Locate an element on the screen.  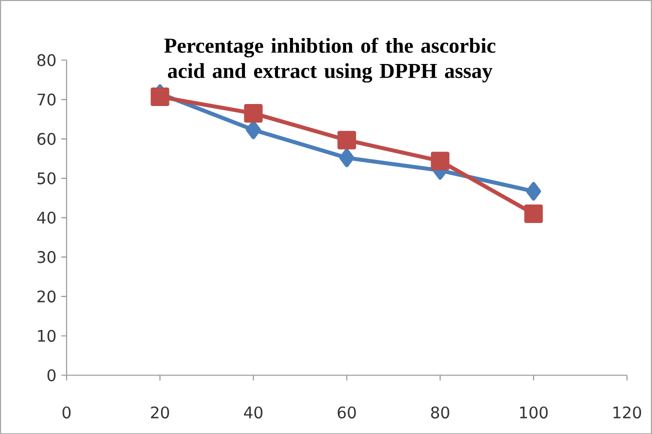
x-tick-label: 20 is located at coordinates (160, 412).